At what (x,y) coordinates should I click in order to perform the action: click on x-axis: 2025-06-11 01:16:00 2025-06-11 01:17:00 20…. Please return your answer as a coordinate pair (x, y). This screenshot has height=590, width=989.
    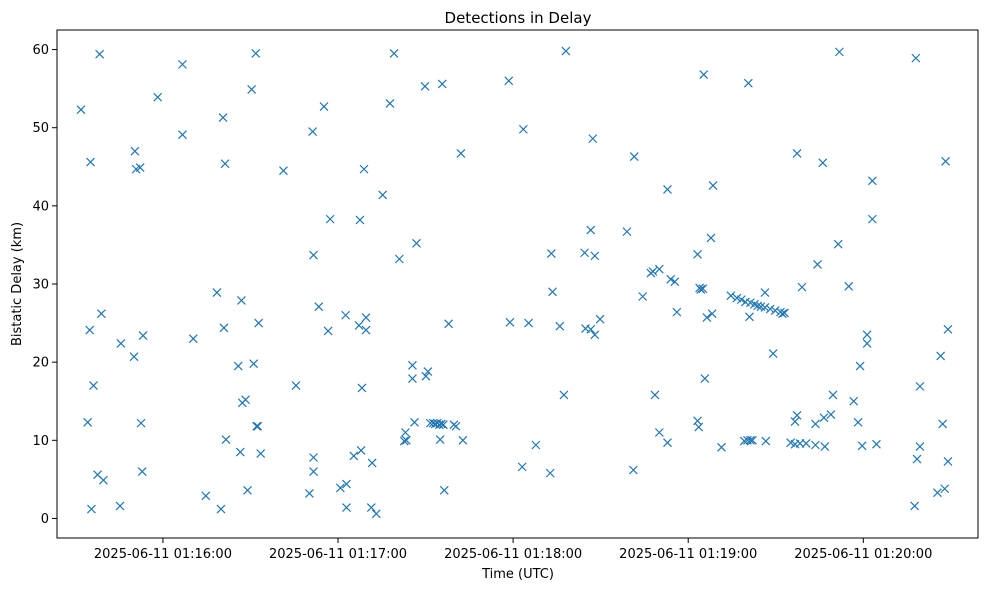
    Looking at the image, I should click on (513, 550).